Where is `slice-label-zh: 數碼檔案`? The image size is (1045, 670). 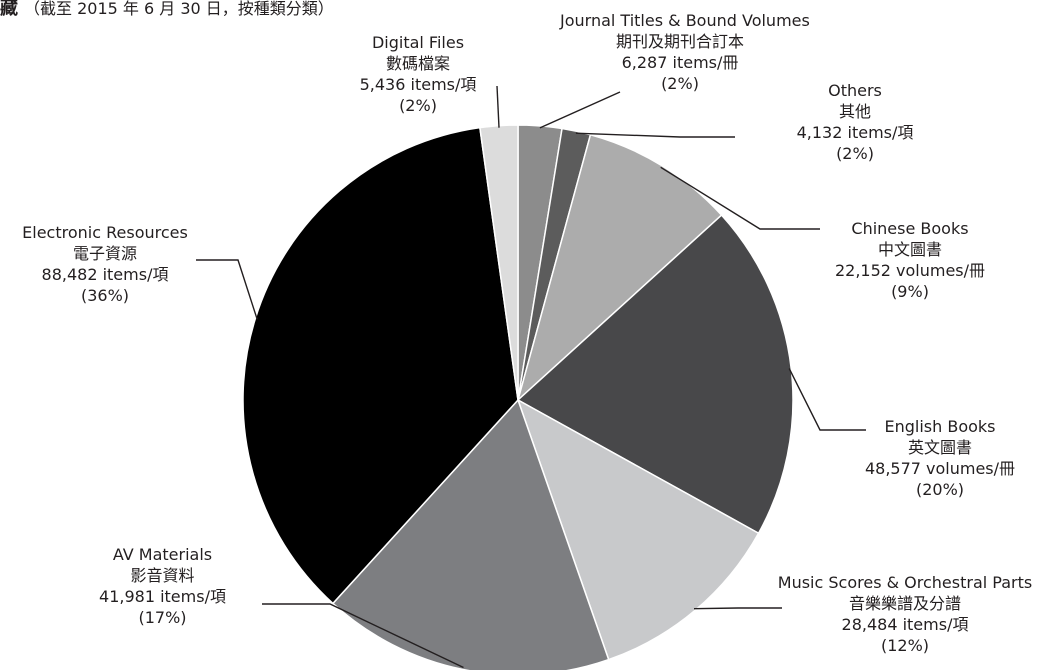 slice-label-zh: 數碼檔案 is located at coordinates (417, 63).